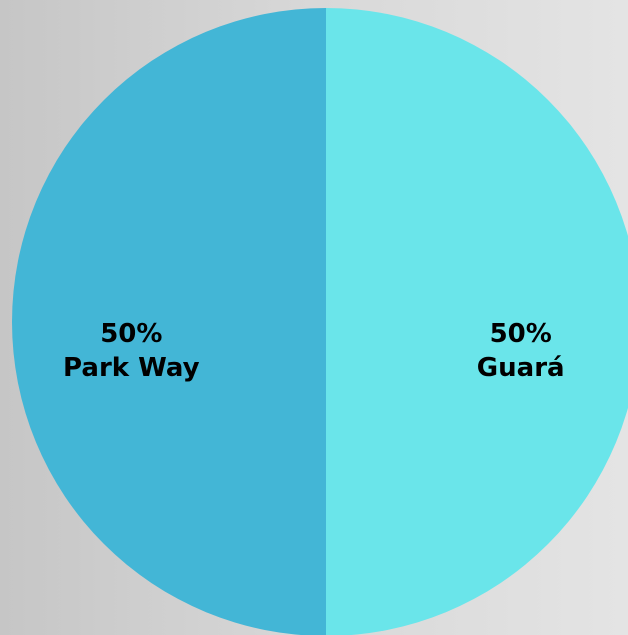 This screenshot has width=628, height=635. Describe the element at coordinates (131, 368) in the screenshot. I see `slice-name-label-park-way: Park Way` at that location.